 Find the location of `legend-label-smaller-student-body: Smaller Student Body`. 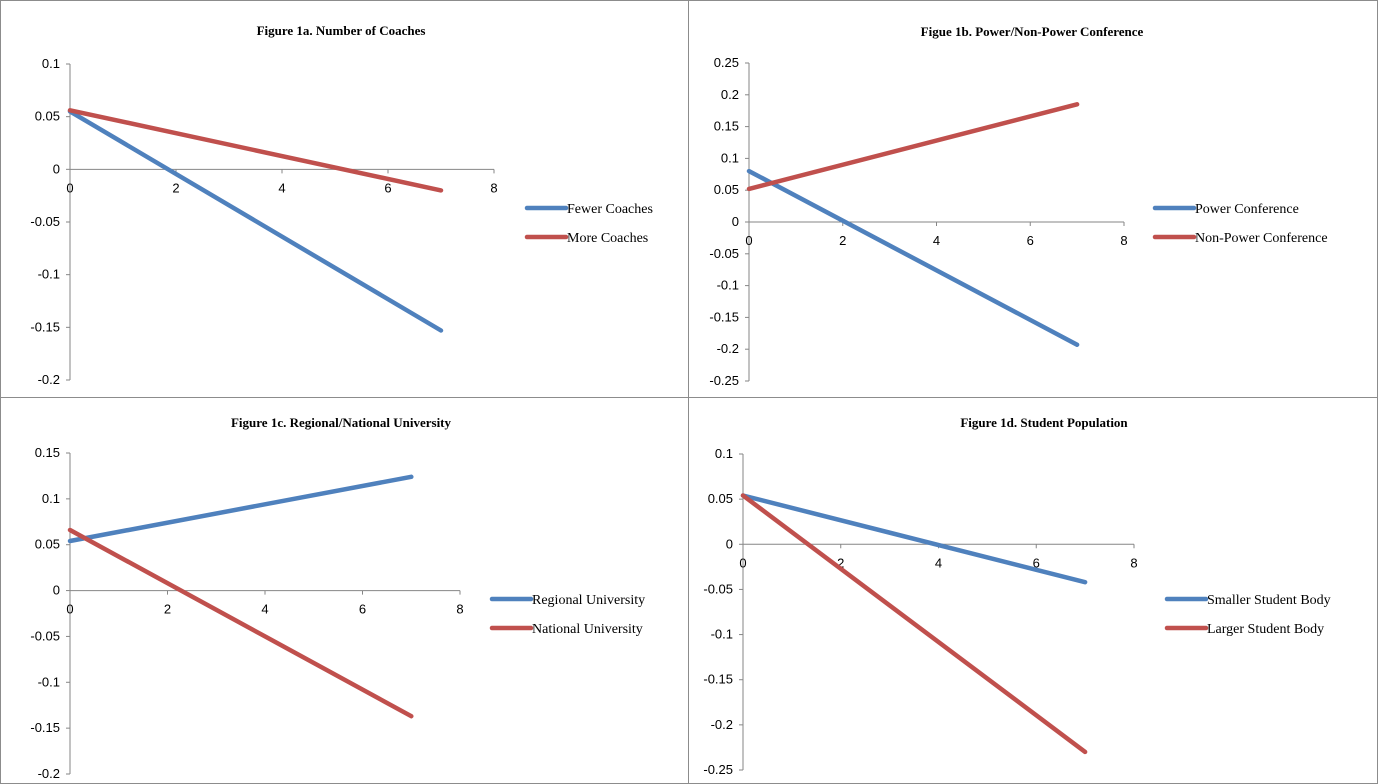

legend-label-smaller-student-body: Smaller Student Body is located at coordinates (1269, 600).